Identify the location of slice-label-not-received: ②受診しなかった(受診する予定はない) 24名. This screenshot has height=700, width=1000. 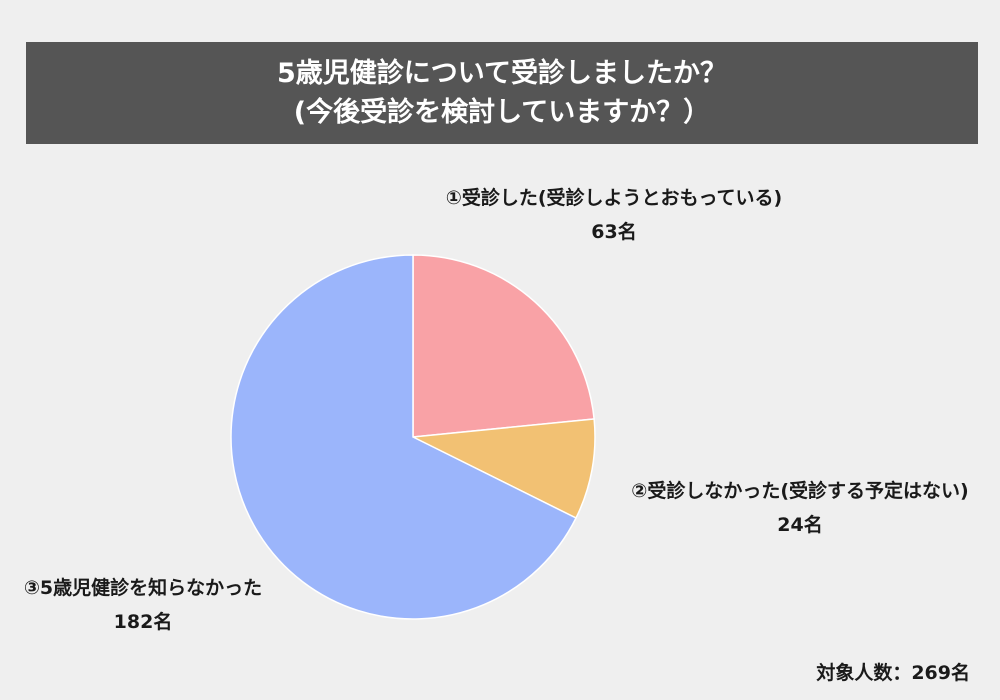
(795, 508).